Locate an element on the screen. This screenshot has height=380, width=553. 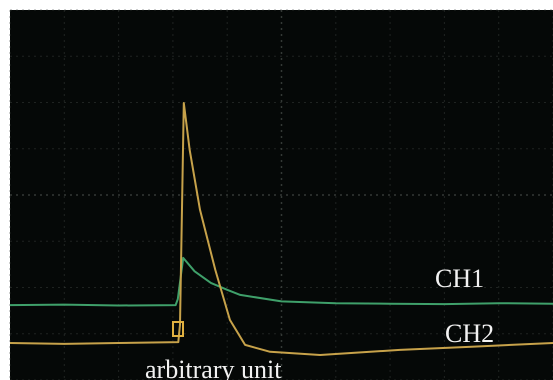
trace is located at coordinates (281, 281).